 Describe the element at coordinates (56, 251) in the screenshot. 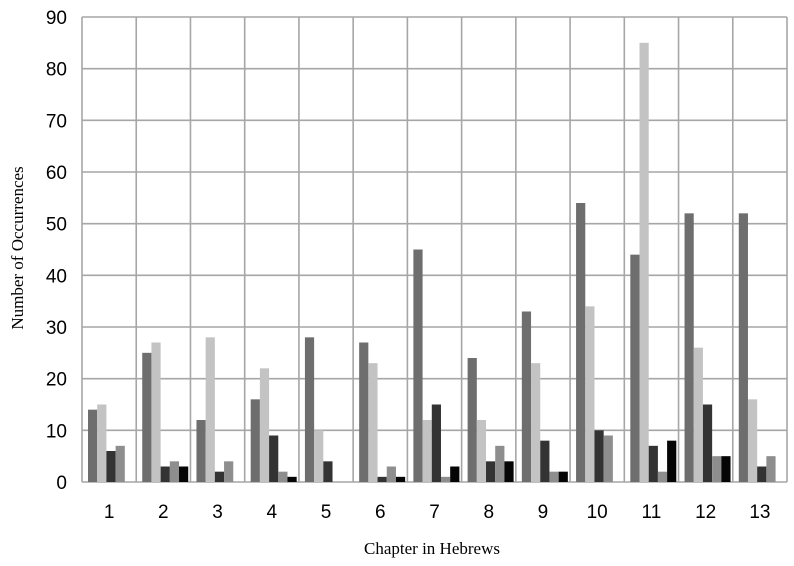

I see `y-tick-labels: 0 10 20 30 40 50 60 70 80 90` at that location.